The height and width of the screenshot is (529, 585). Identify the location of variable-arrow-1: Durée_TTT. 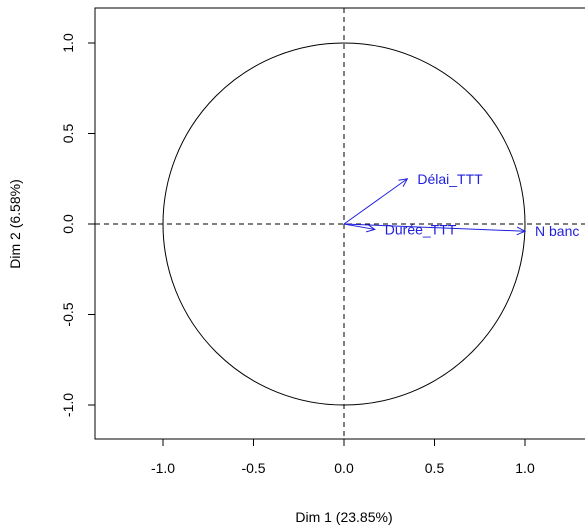
(400, 229).